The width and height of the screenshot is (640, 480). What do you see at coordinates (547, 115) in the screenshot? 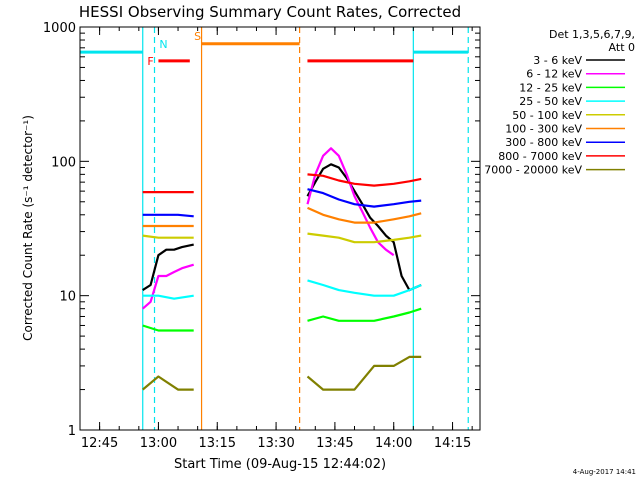
I see `legend-entry-label: 50 - 100 keV` at bounding box center [547, 115].